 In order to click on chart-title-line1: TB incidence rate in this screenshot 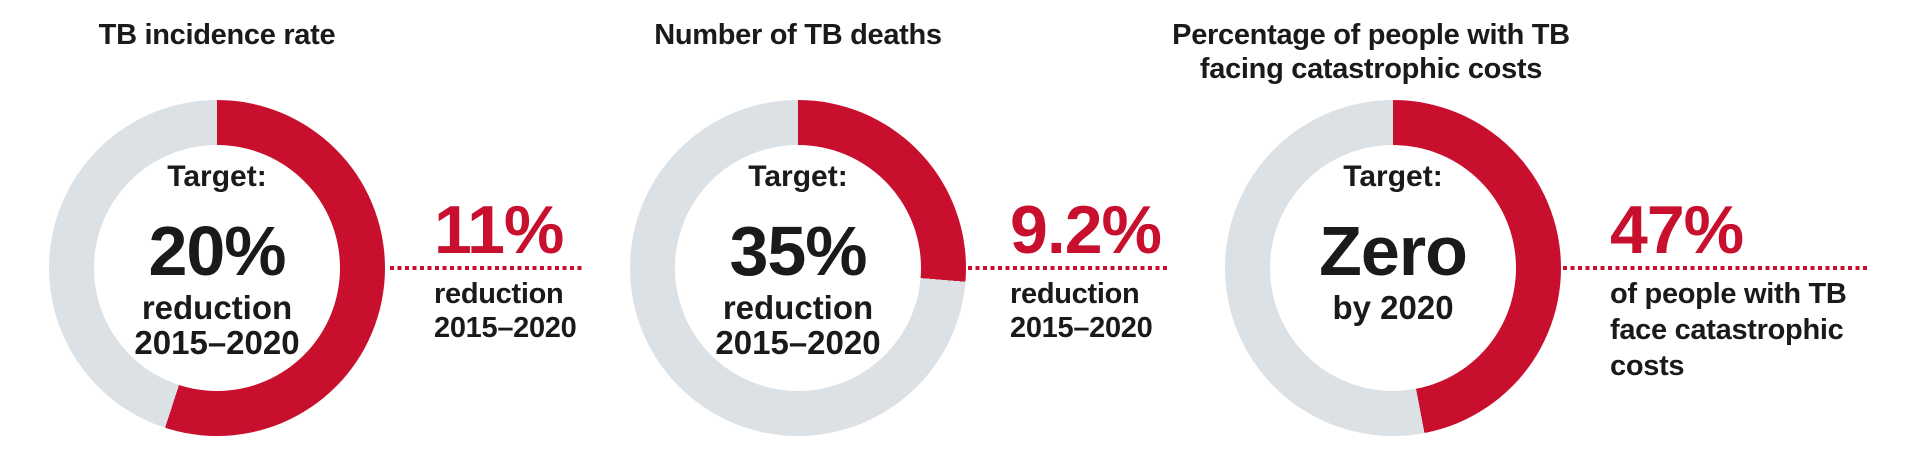, I will do `click(217, 35)`.